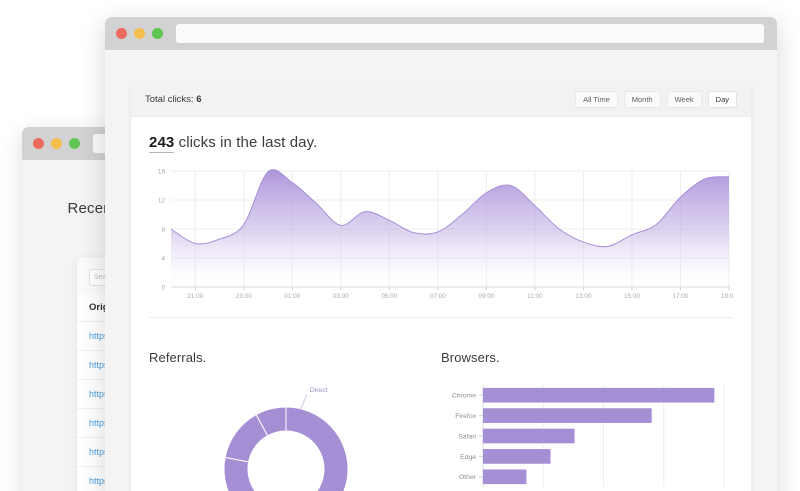 This screenshot has width=800, height=491. I want to click on chart-y-axis-ticks: 0 4 8 12 16, so click(162, 229).